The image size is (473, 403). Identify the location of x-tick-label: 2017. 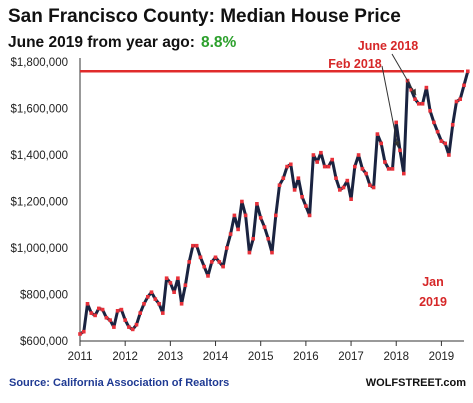
(351, 357).